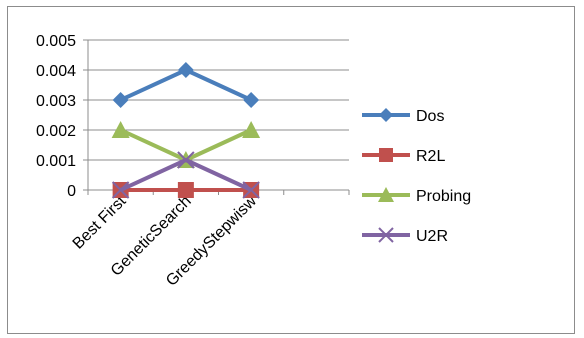 The height and width of the screenshot is (338, 584). Describe the element at coordinates (186, 130) in the screenshot. I see `series-lines` at that location.